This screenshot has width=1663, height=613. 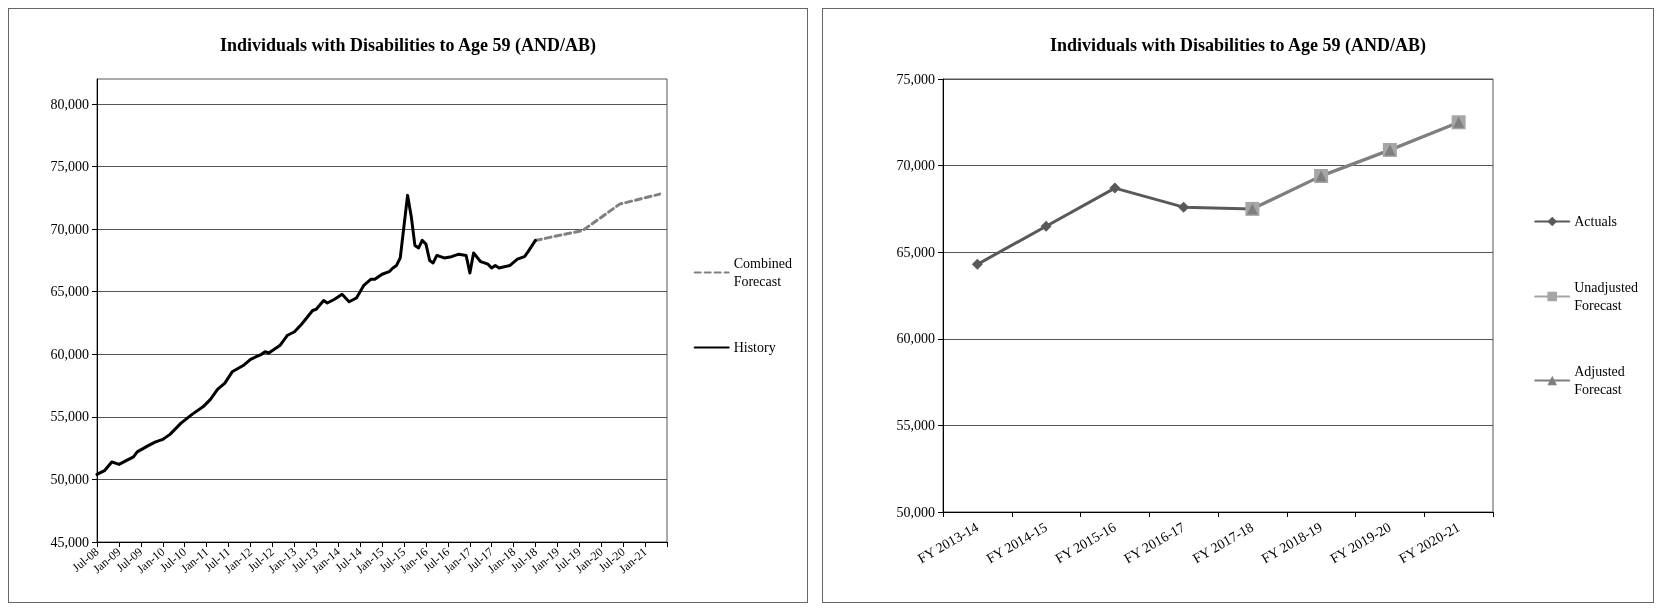 I want to click on legend-label: History, so click(x=754, y=347).